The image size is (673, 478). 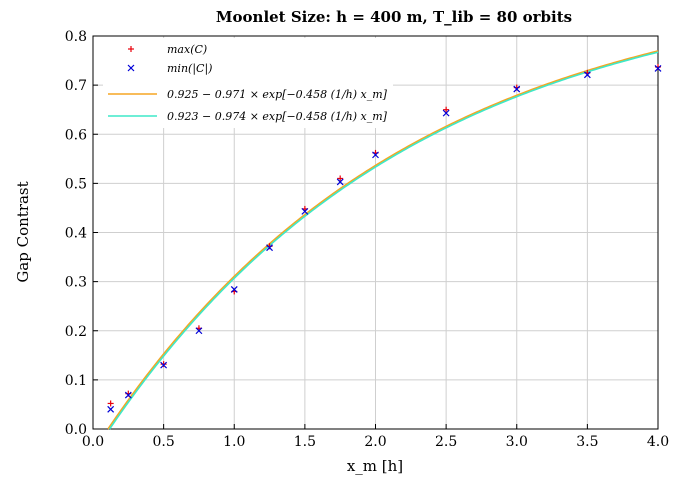 What do you see at coordinates (93, 442) in the screenshot?
I see `x-tick-label: 0.0` at bounding box center [93, 442].